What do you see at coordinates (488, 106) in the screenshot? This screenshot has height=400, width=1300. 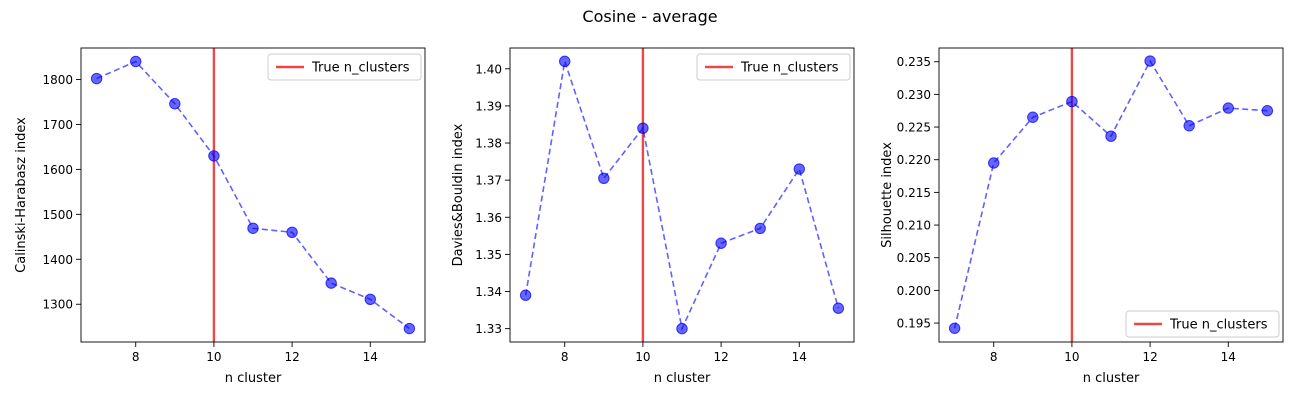 I see `y-tick-label: 1.39` at bounding box center [488, 106].